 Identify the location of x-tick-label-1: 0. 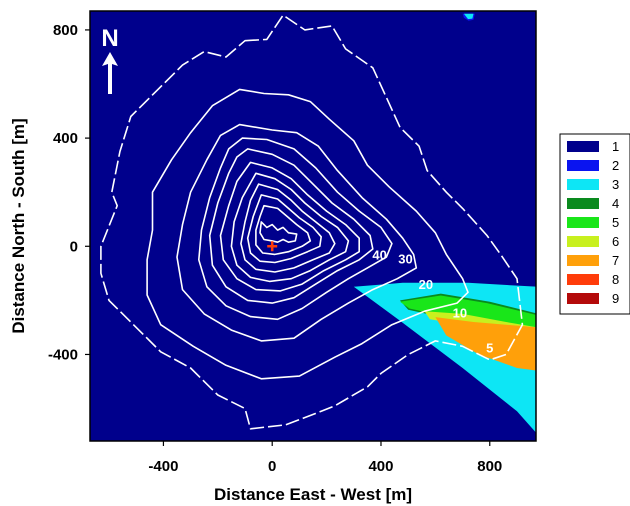
(272, 466).